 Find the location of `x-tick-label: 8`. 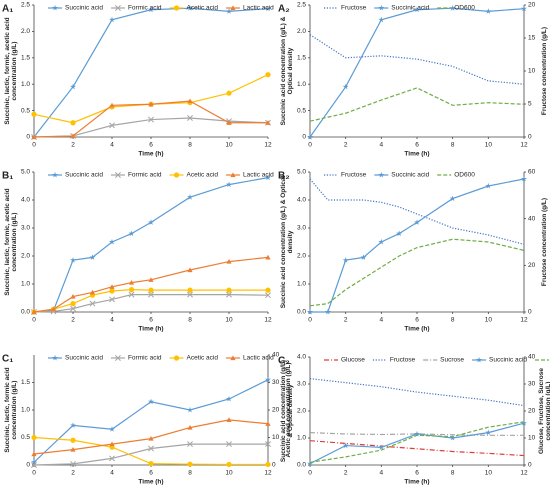

x-tick-label: 8 is located at coordinates (453, 145).